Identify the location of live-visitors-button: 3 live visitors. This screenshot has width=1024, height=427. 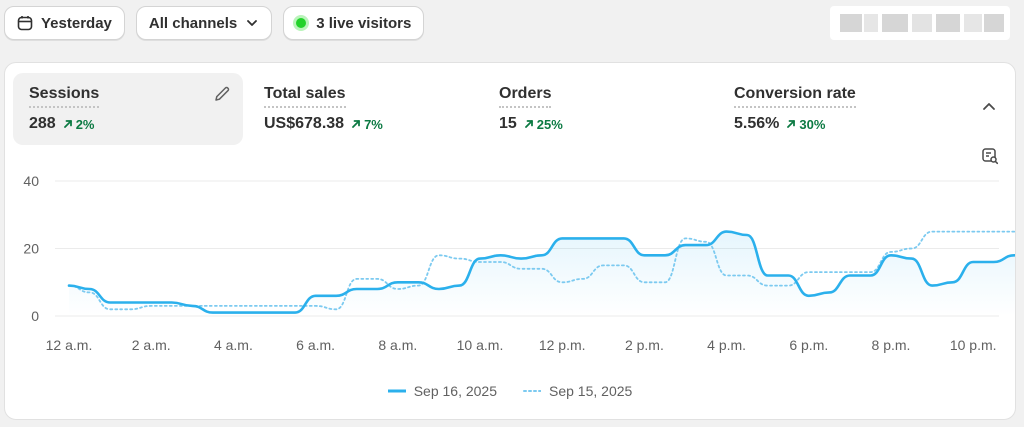
(354, 23).